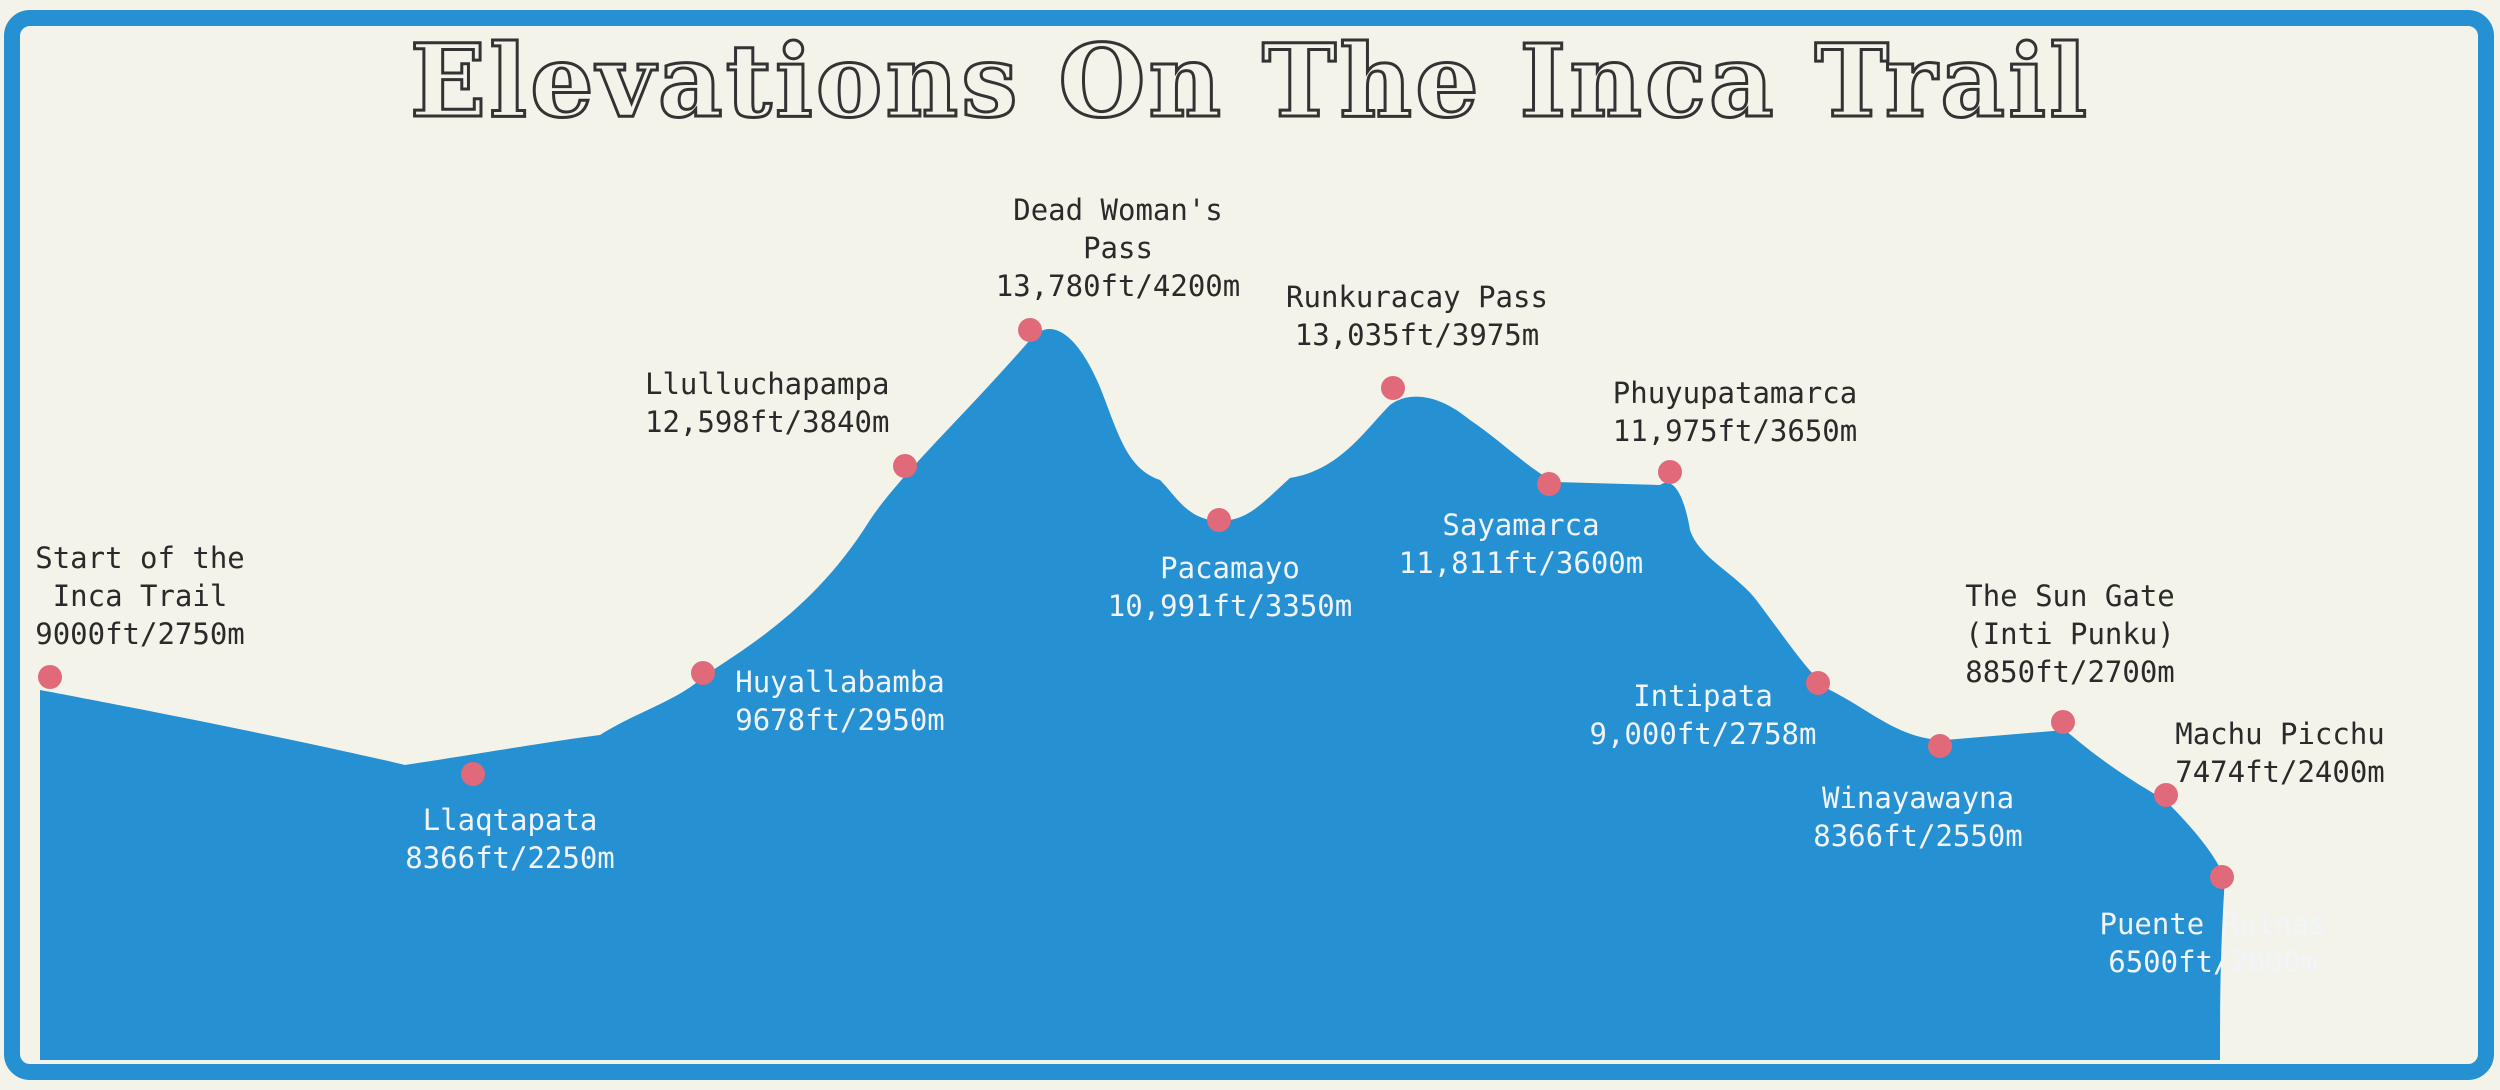 The width and height of the screenshot is (2500, 1090). I want to click on marker-llaqtapata, so click(473, 774).